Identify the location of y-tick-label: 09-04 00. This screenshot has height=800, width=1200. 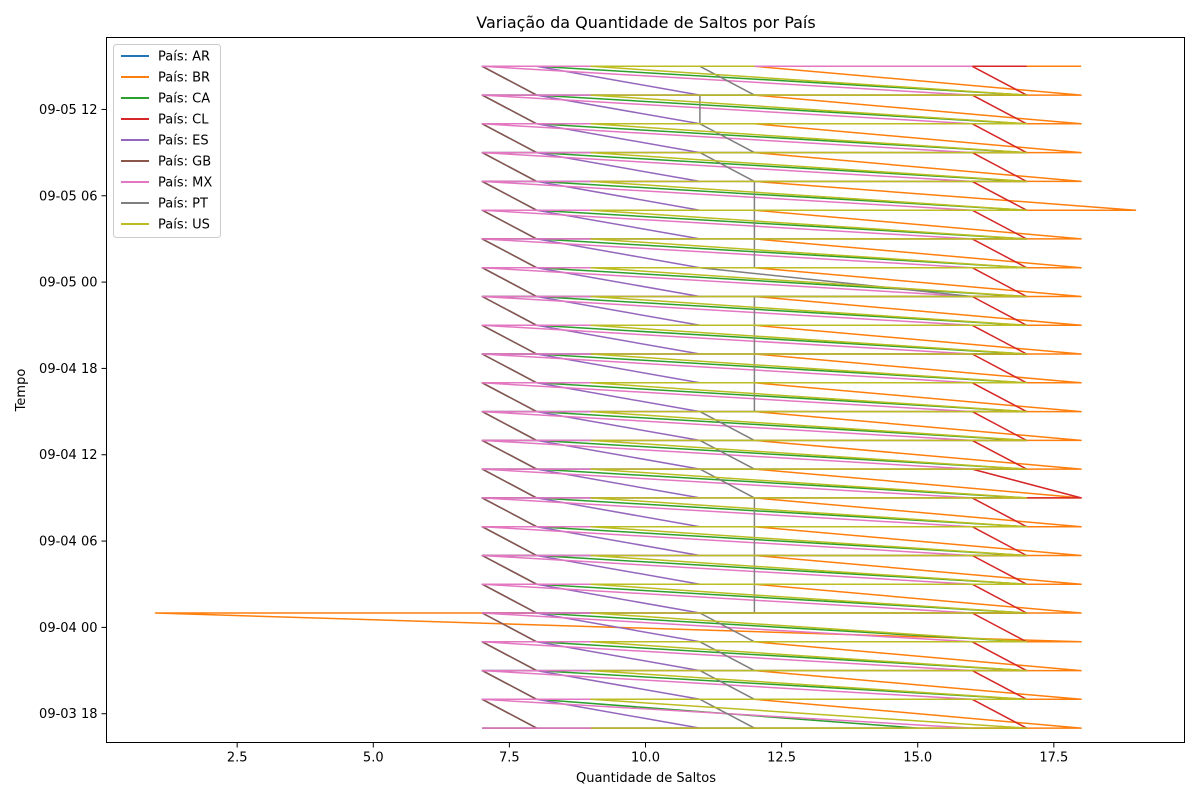
(68, 628).